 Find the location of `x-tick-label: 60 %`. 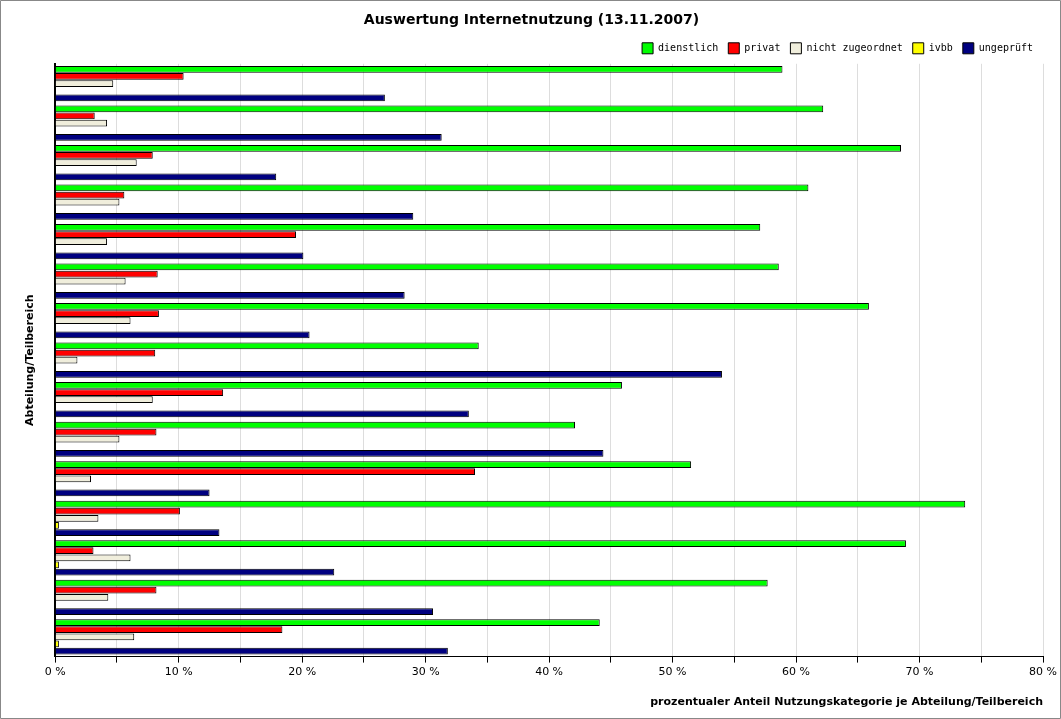

x-tick-label: 60 % is located at coordinates (796, 672).